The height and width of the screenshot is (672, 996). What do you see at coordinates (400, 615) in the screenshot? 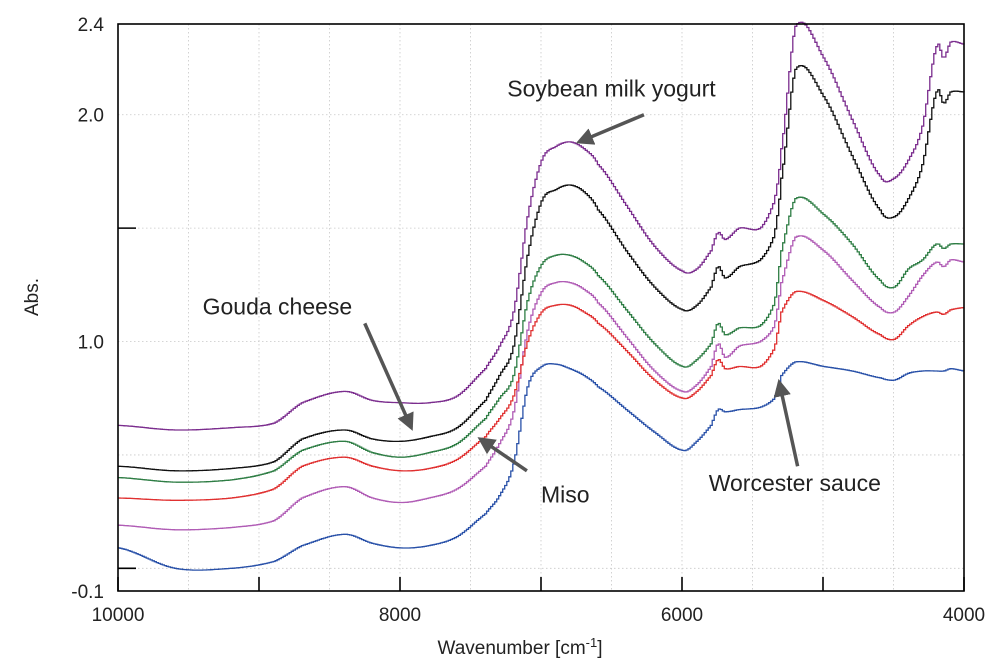
I see `x-tick-label: 8000` at bounding box center [400, 615].